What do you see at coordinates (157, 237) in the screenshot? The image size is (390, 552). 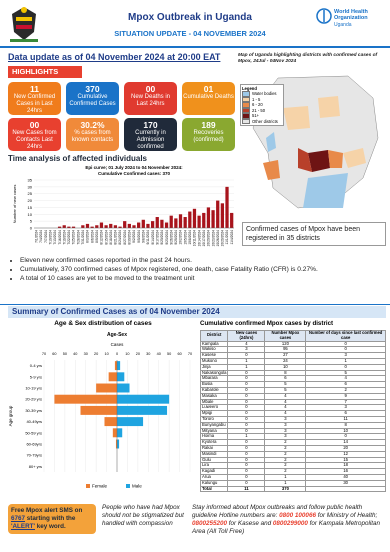 I see `x-tick-label: 9/17/2024` at bounding box center [157, 237].